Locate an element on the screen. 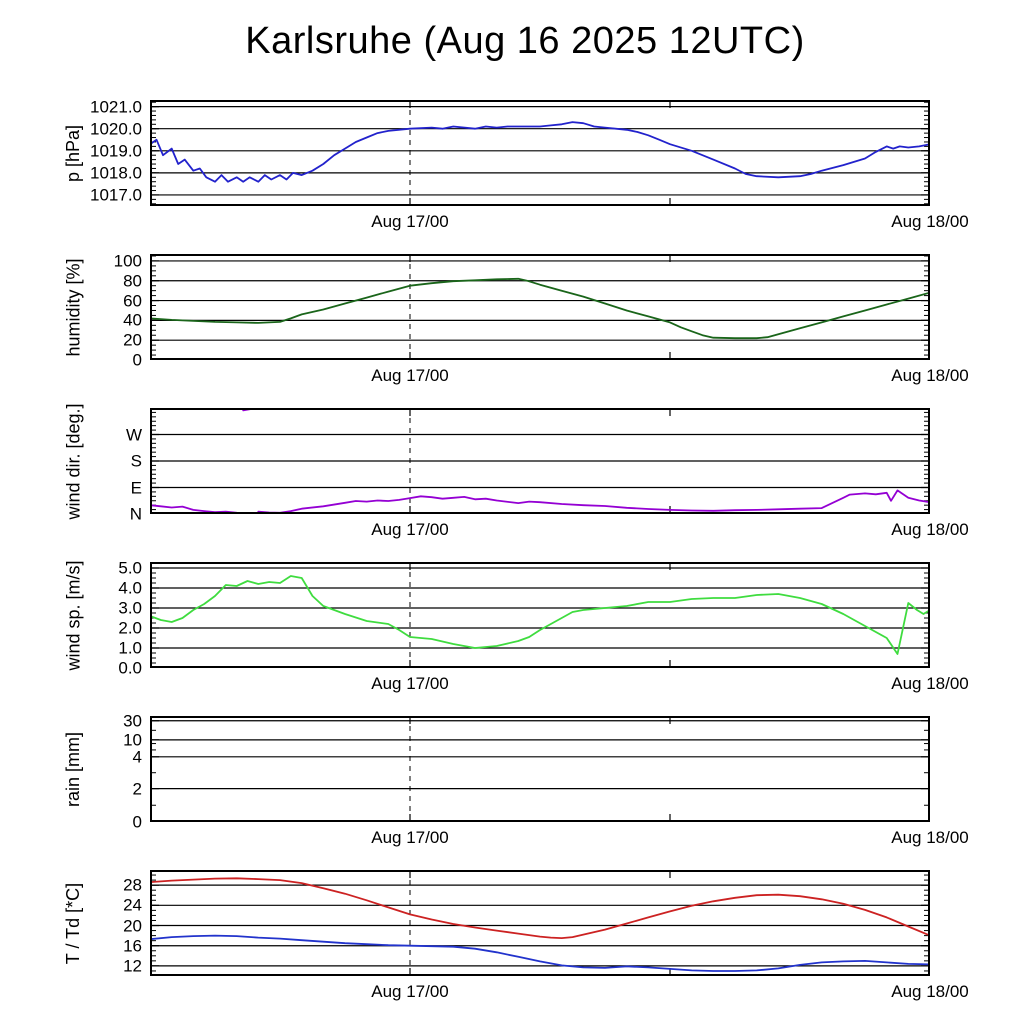  y-tick-label: 1018.0 is located at coordinates (116, 173).